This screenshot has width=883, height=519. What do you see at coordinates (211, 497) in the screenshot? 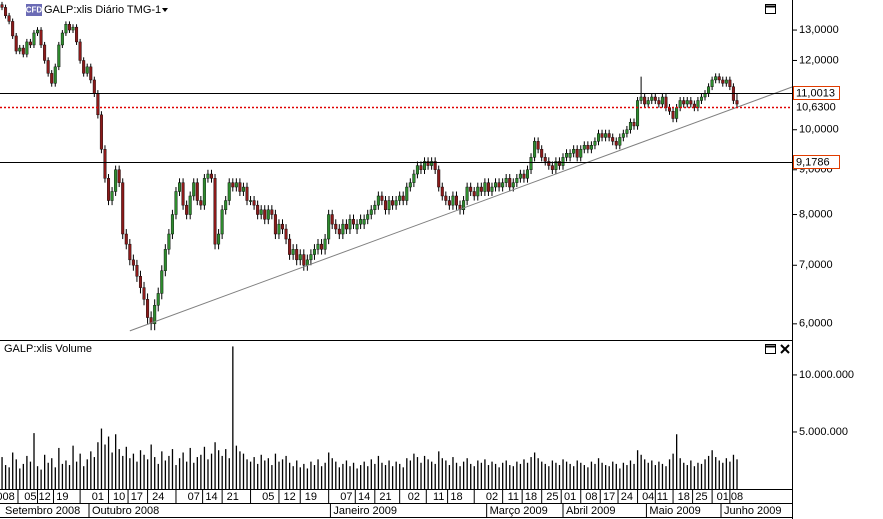
I see `x-tick-label: 14` at bounding box center [211, 497].